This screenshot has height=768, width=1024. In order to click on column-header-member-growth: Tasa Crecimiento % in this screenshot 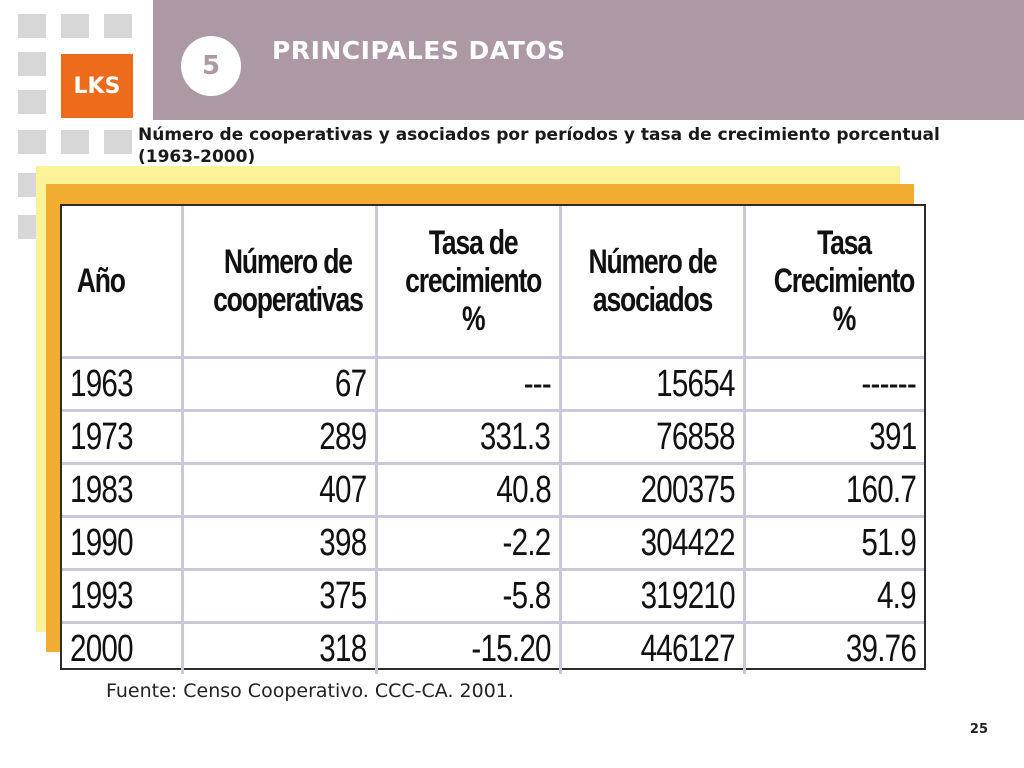, I will do `click(833, 282)`.